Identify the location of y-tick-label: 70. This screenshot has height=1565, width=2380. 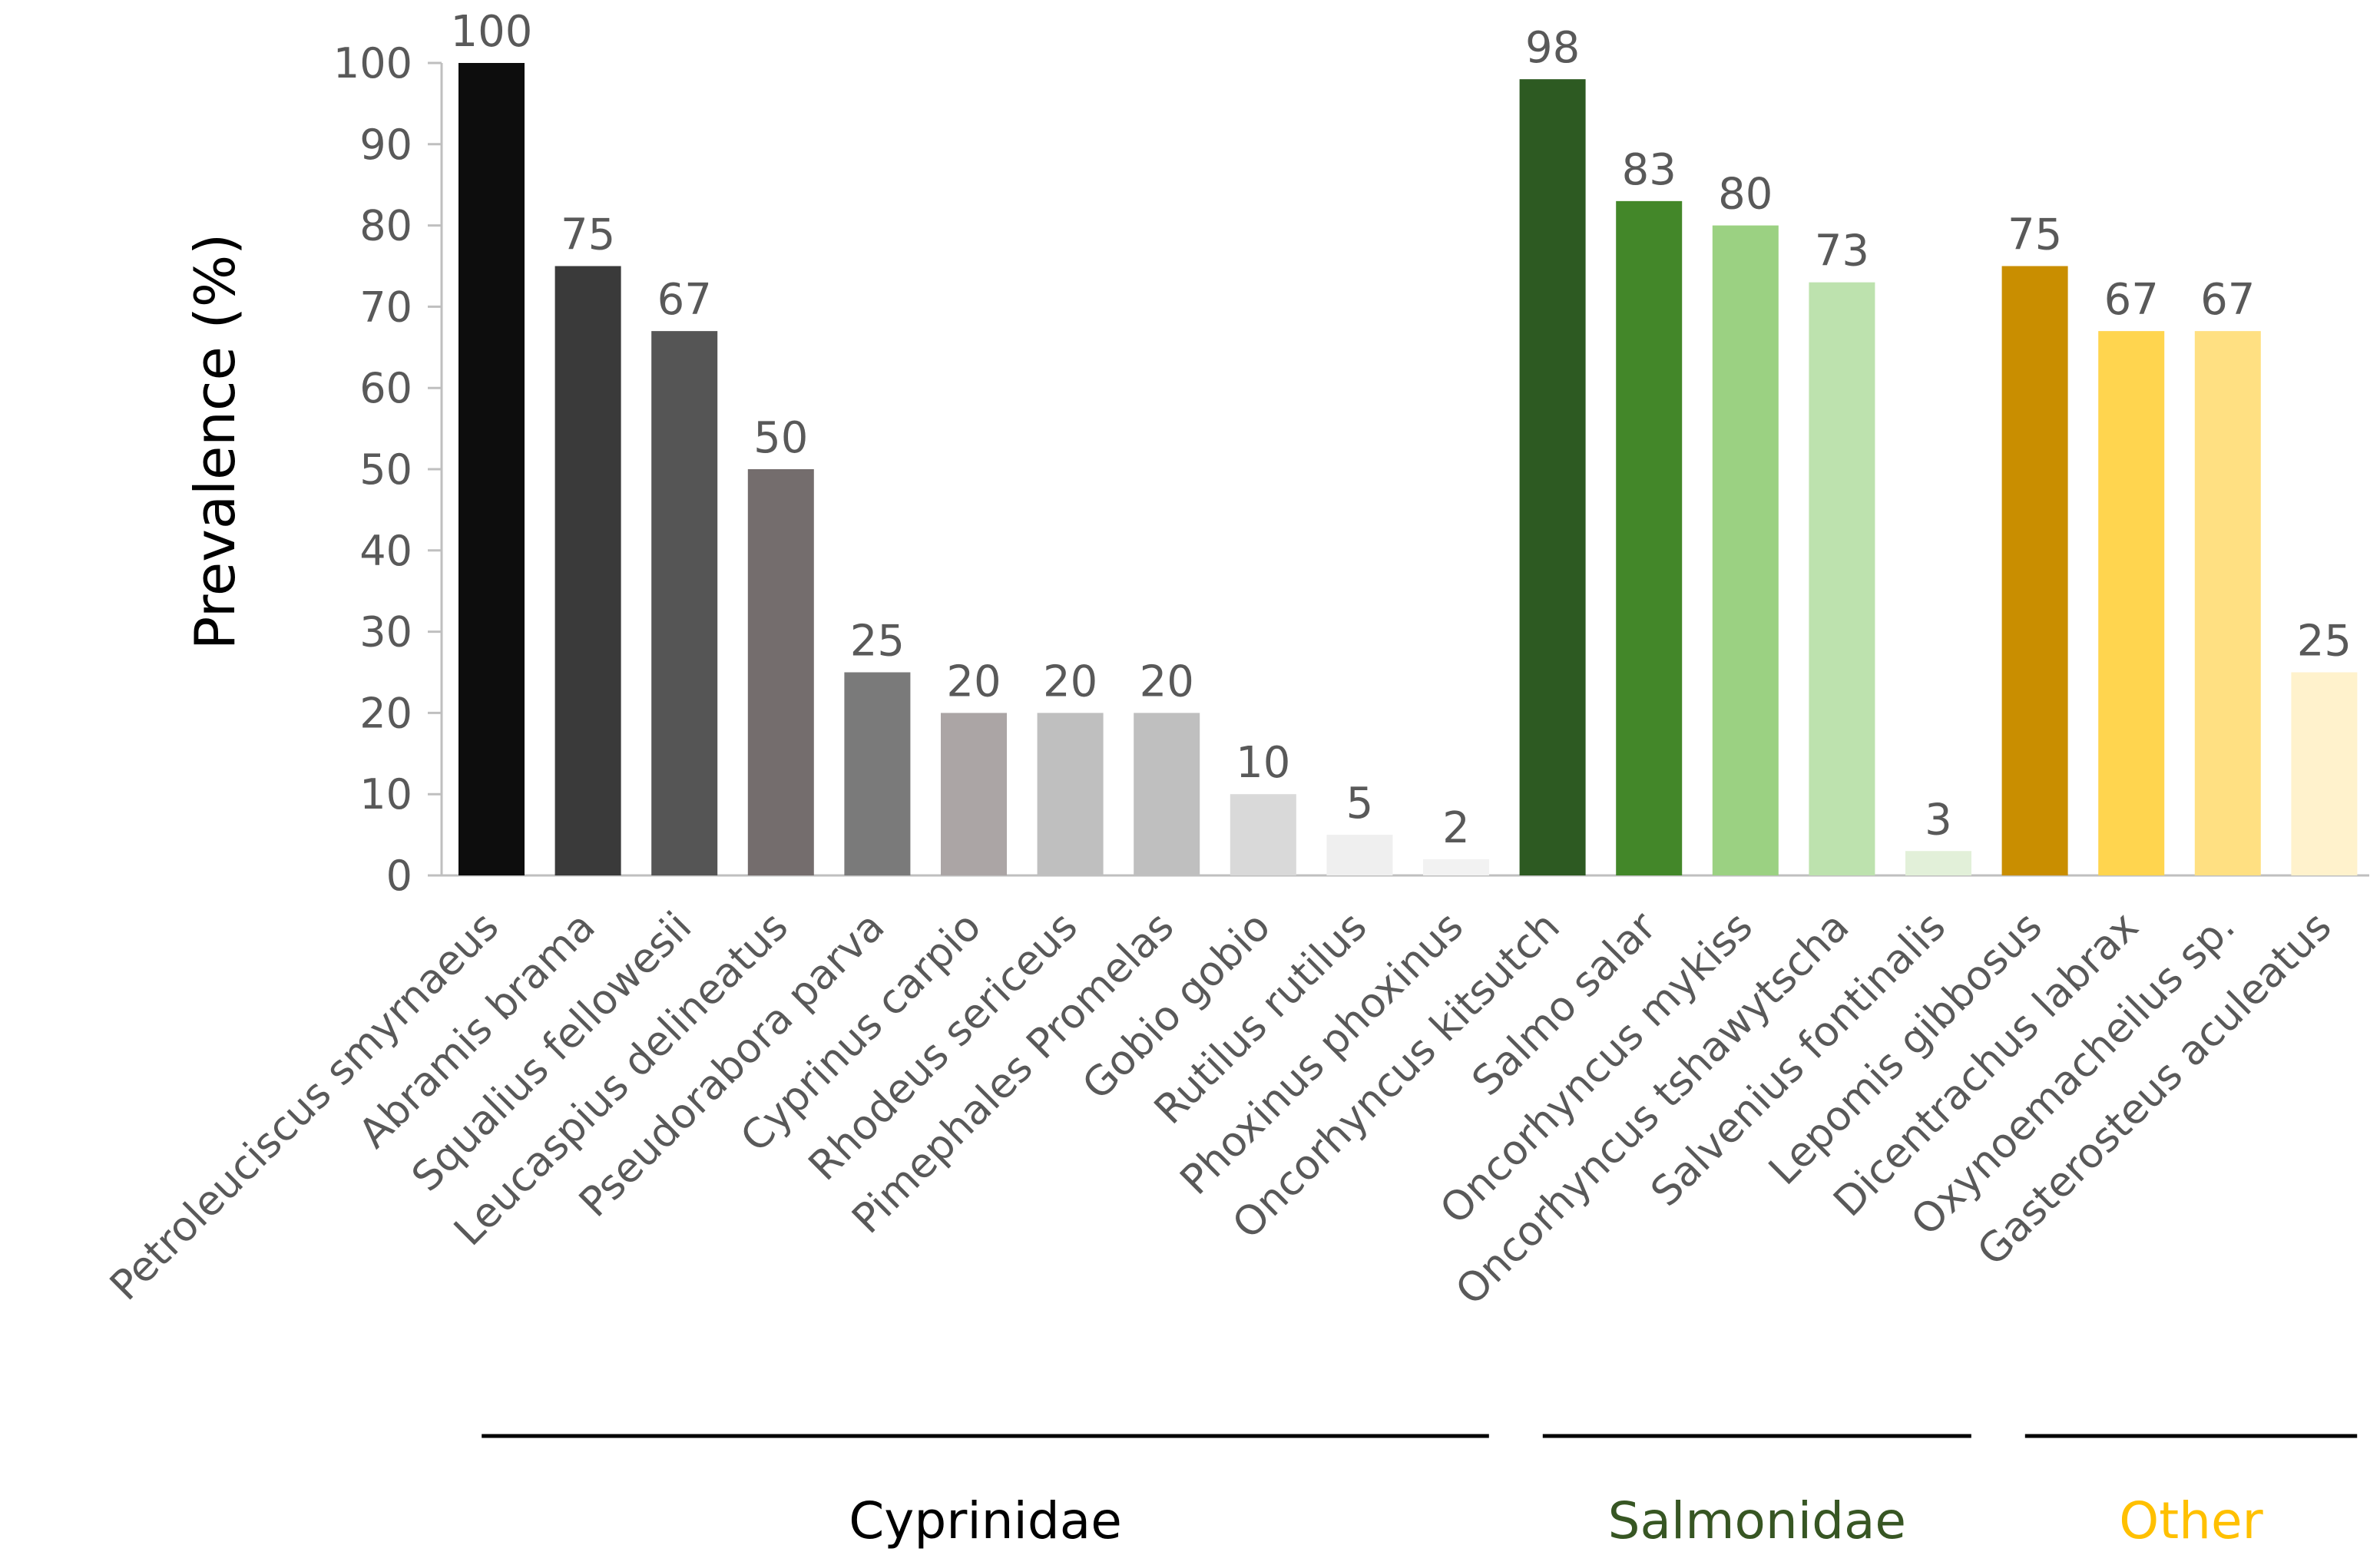
(385, 307).